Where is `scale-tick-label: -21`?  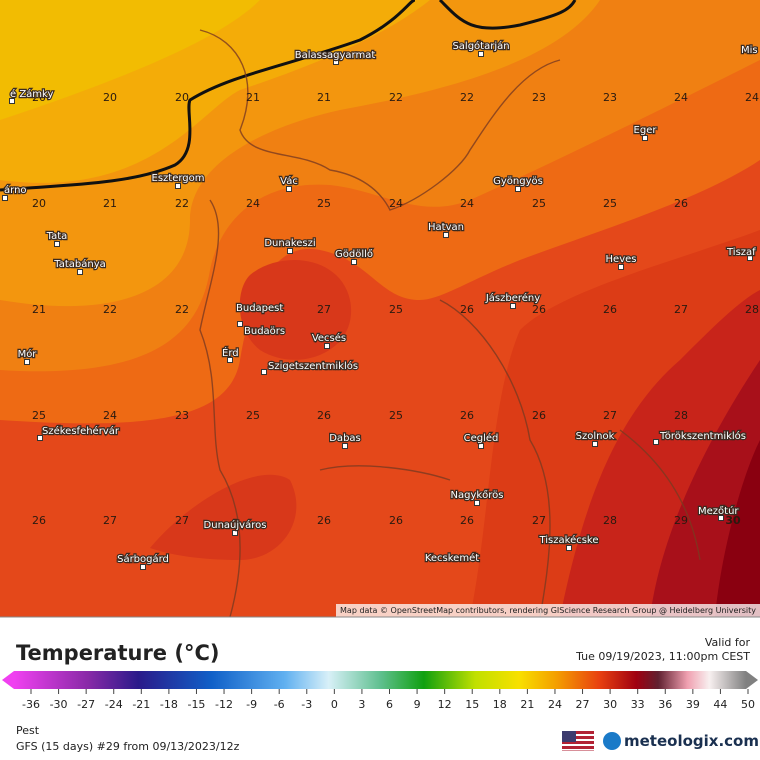
scale-tick-label: -21 is located at coordinates (141, 704).